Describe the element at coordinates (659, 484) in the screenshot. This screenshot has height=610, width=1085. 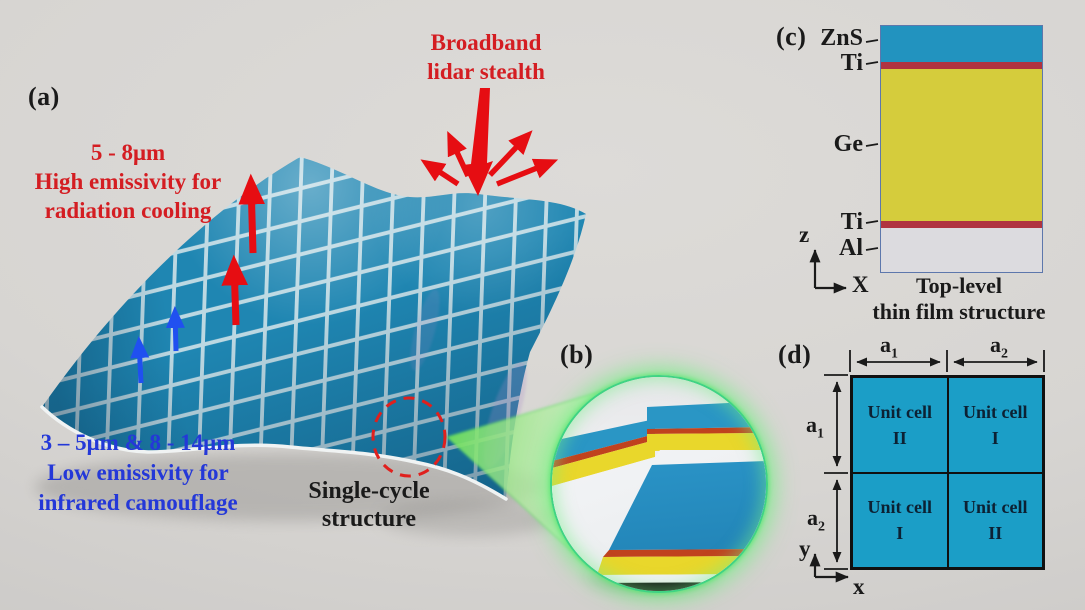
I see `magnified-inset-circle` at that location.